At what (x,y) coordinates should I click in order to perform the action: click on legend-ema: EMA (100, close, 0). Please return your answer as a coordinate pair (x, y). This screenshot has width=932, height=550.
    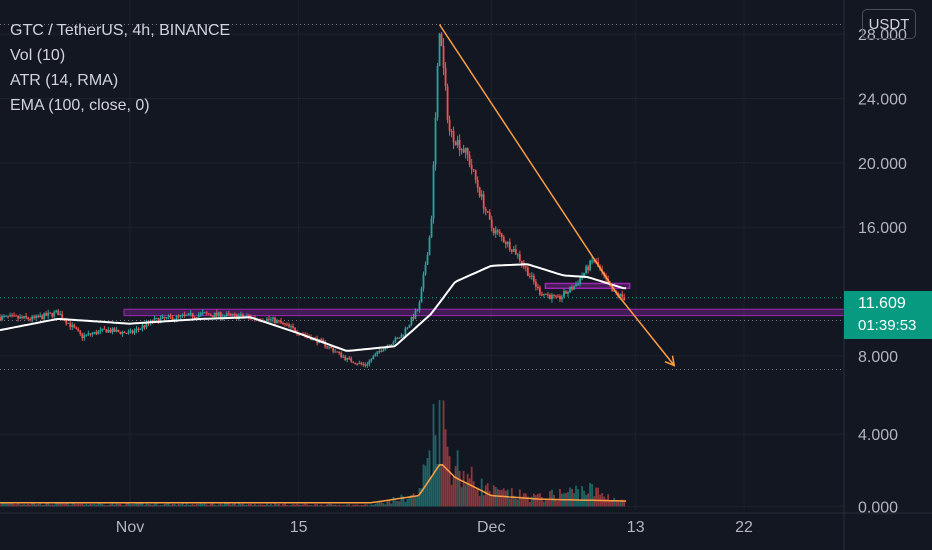
    Looking at the image, I should click on (80, 105).